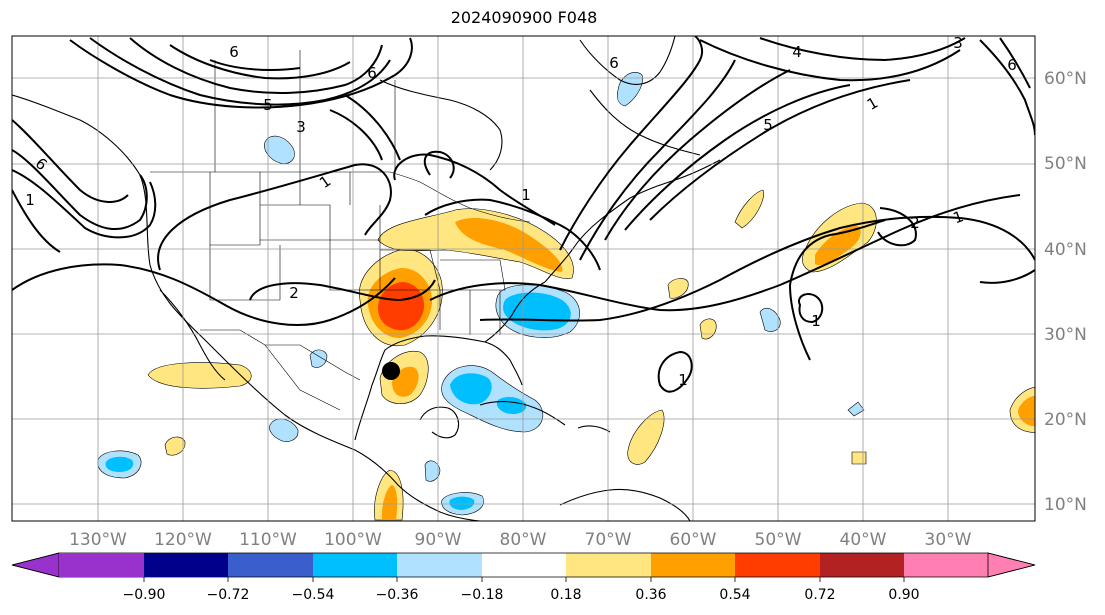 Image resolution: width=1105 pixels, height=615 pixels. I want to click on cool-anomaly-gulf-east-core, so click(471, 389).